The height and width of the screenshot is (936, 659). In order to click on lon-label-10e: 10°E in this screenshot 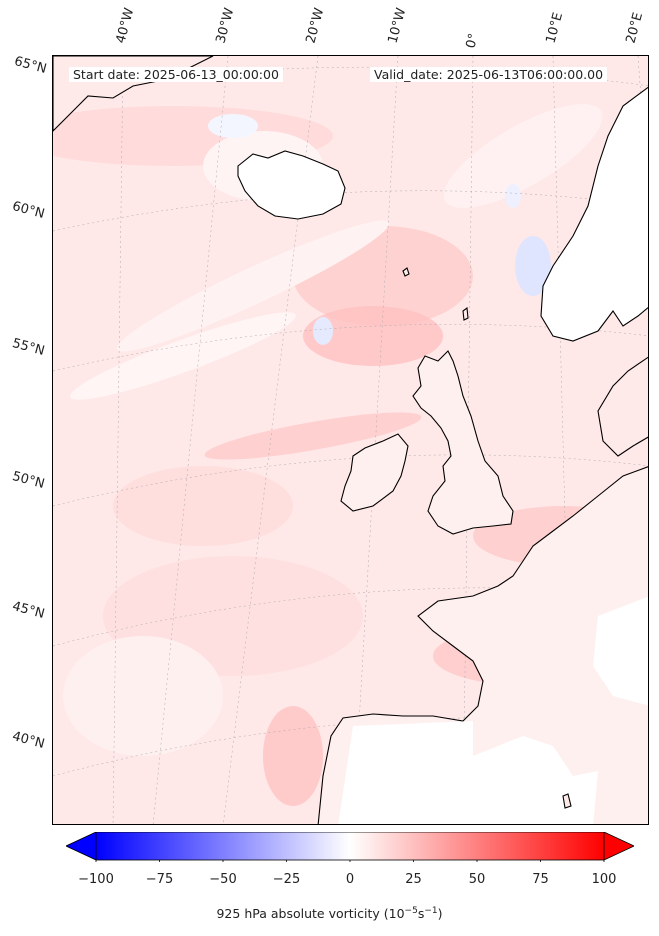, I will do `click(555, 28)`.